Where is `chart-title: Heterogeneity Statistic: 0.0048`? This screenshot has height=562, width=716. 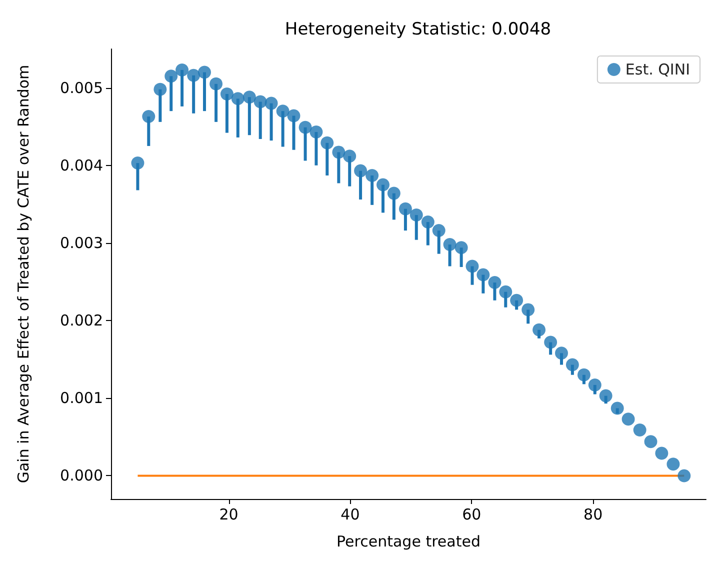 chart-title: Heterogeneity Statistic: 0.0048 is located at coordinates (418, 30).